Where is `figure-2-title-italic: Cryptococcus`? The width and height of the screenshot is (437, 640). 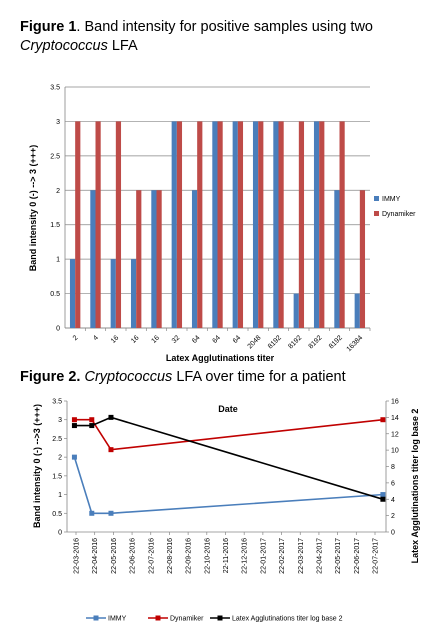 figure-2-title-italic: Cryptococcus is located at coordinates (126, 377).